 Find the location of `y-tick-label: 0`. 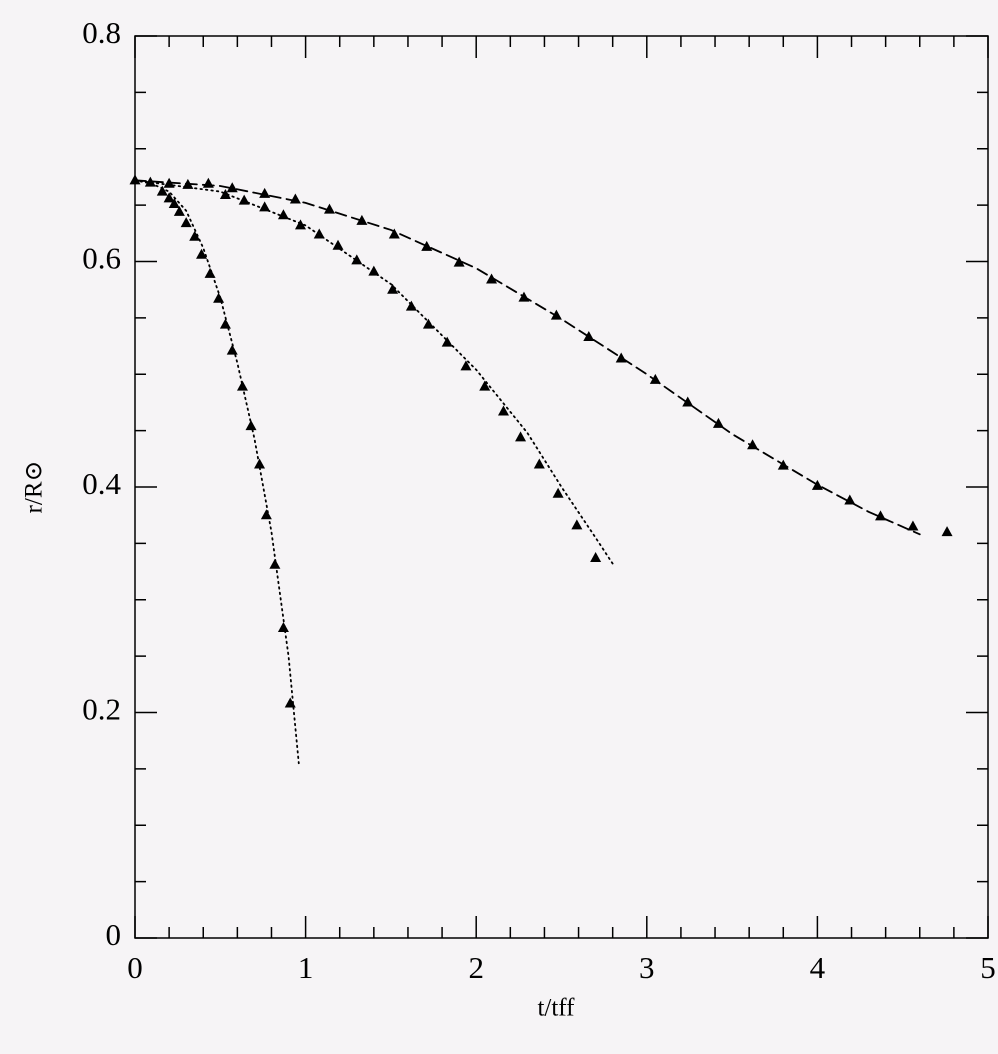

y-tick-label: 0 is located at coordinates (114, 934).